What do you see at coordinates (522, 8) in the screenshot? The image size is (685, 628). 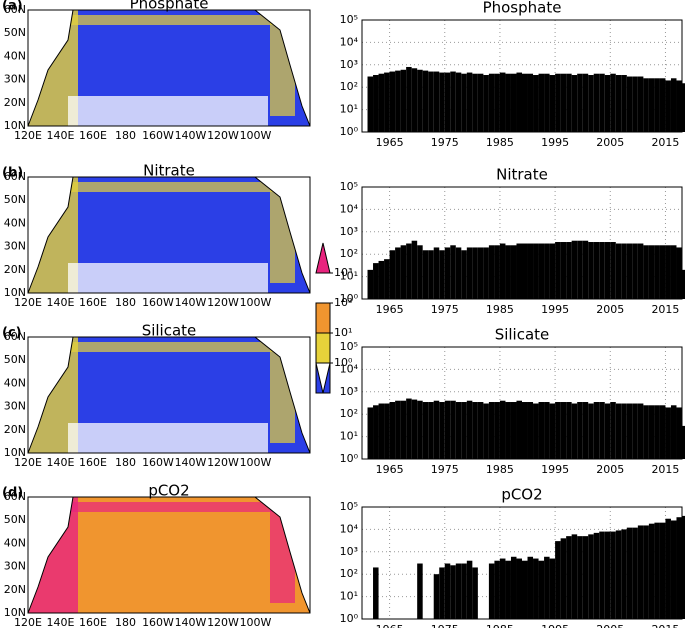 I see `chart-title: Phosphate` at bounding box center [522, 8].